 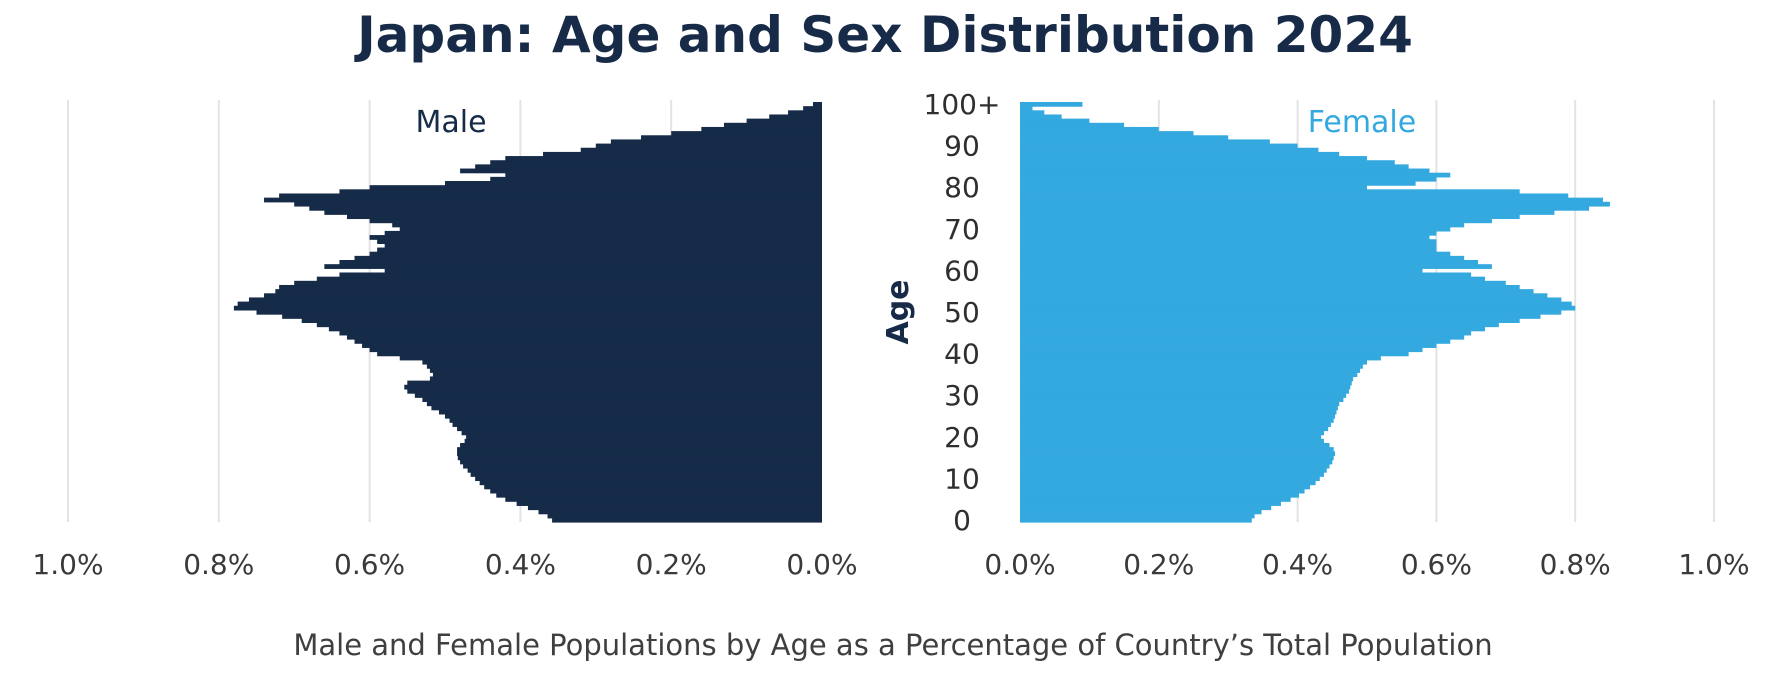 I want to click on female-x-tick-label: 0.8%, so click(x=1575, y=564).